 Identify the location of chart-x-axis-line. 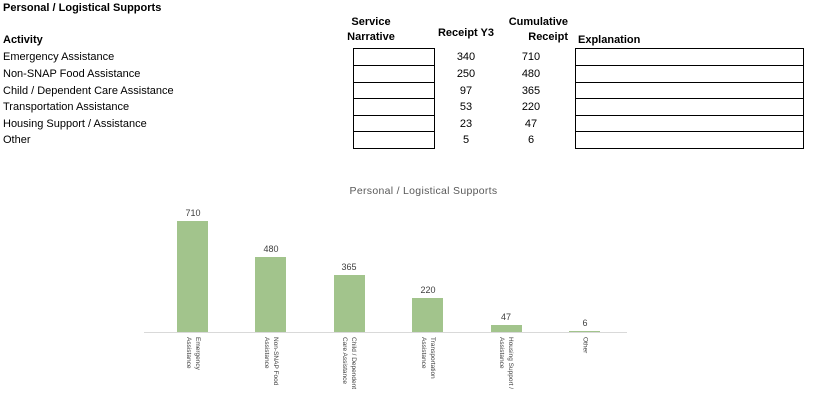
(385, 332).